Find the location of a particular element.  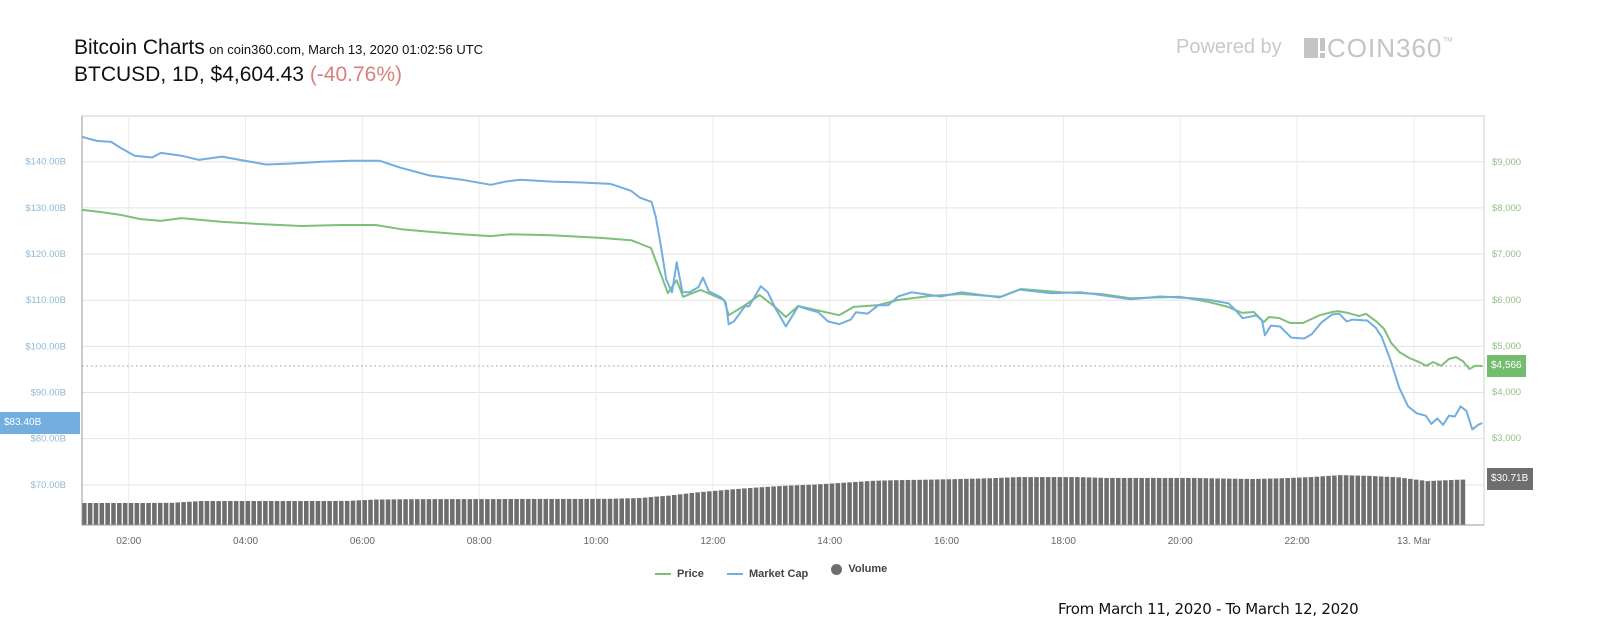

x-axis-tick-label: 16:00 is located at coordinates (946, 541).